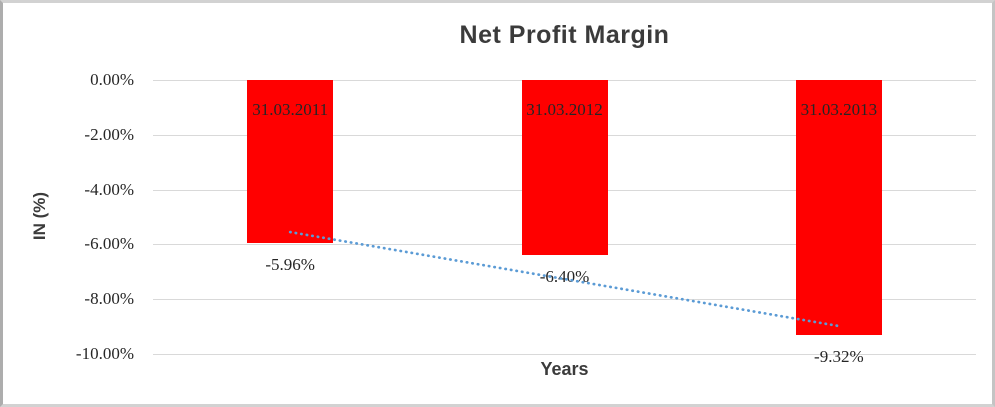 The height and width of the screenshot is (407, 995). Describe the element at coordinates (109, 189) in the screenshot. I see `y-tick-label-2: -4.00%` at that location.